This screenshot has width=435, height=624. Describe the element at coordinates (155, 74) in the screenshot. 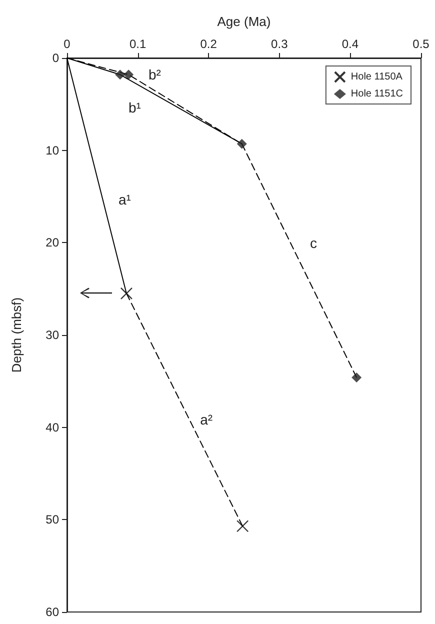

I see `series-label: b²` at that location.